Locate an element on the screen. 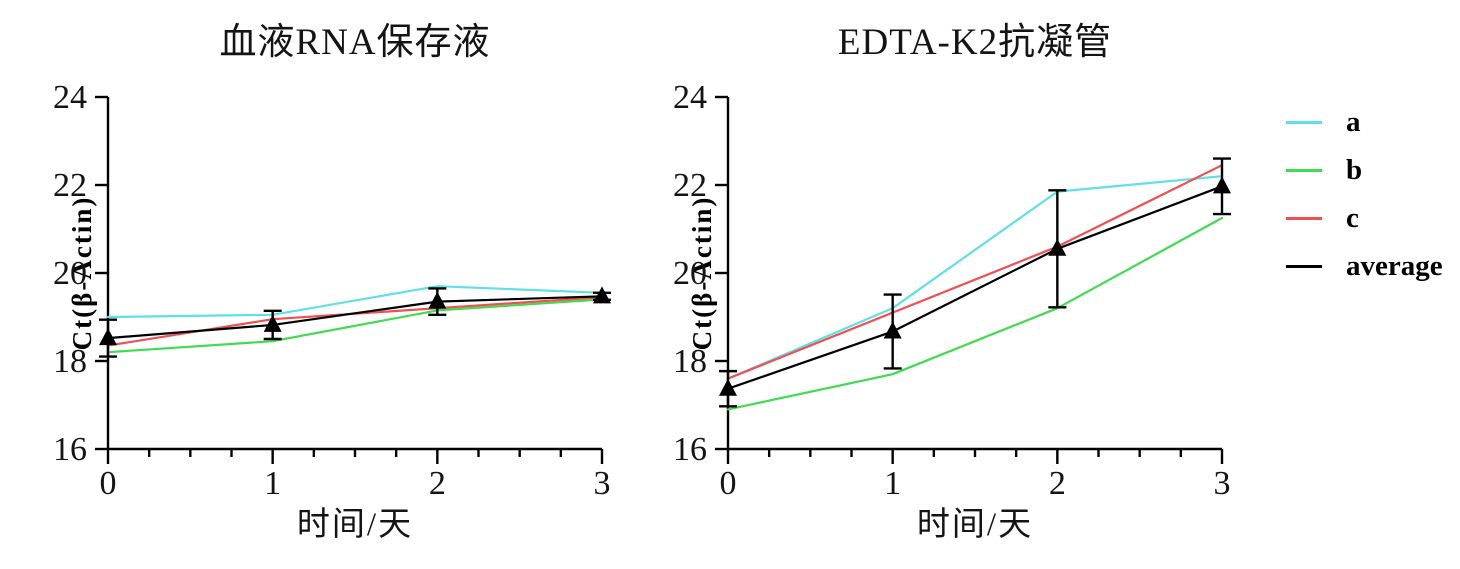 The image size is (1460, 569). legend-label-c: c is located at coordinates (1352, 217).